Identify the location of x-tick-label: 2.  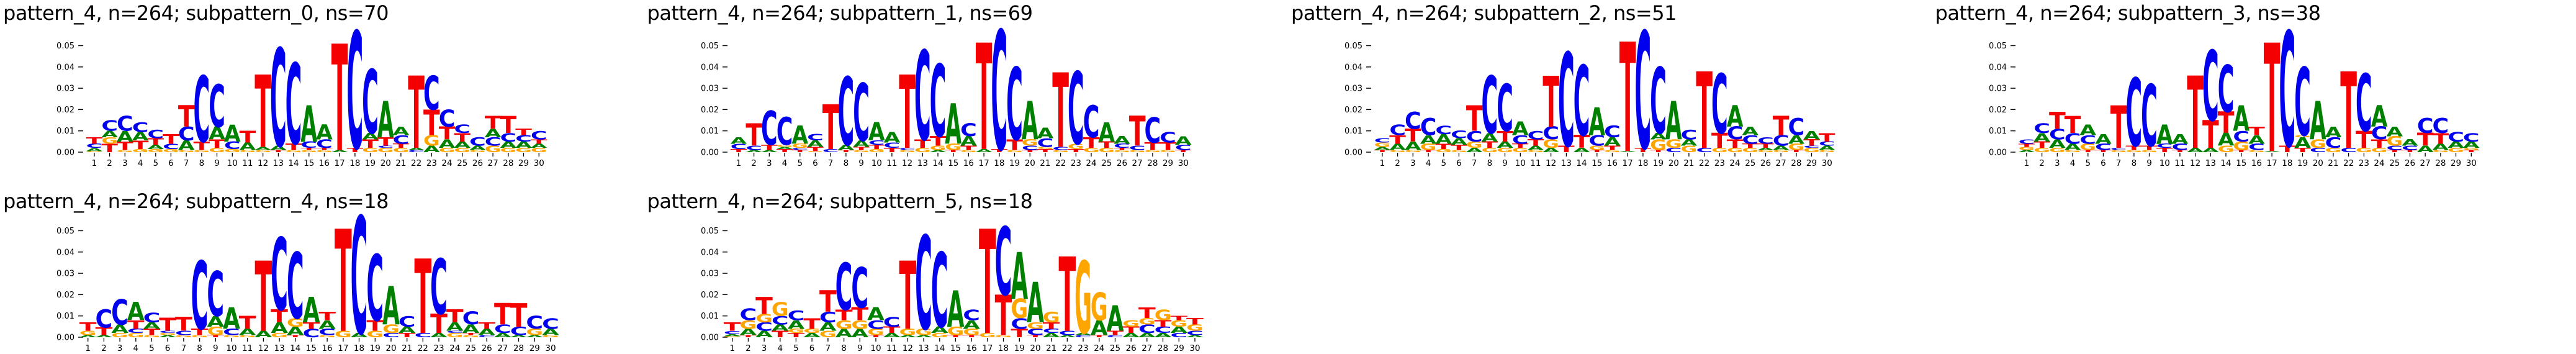
(754, 163).